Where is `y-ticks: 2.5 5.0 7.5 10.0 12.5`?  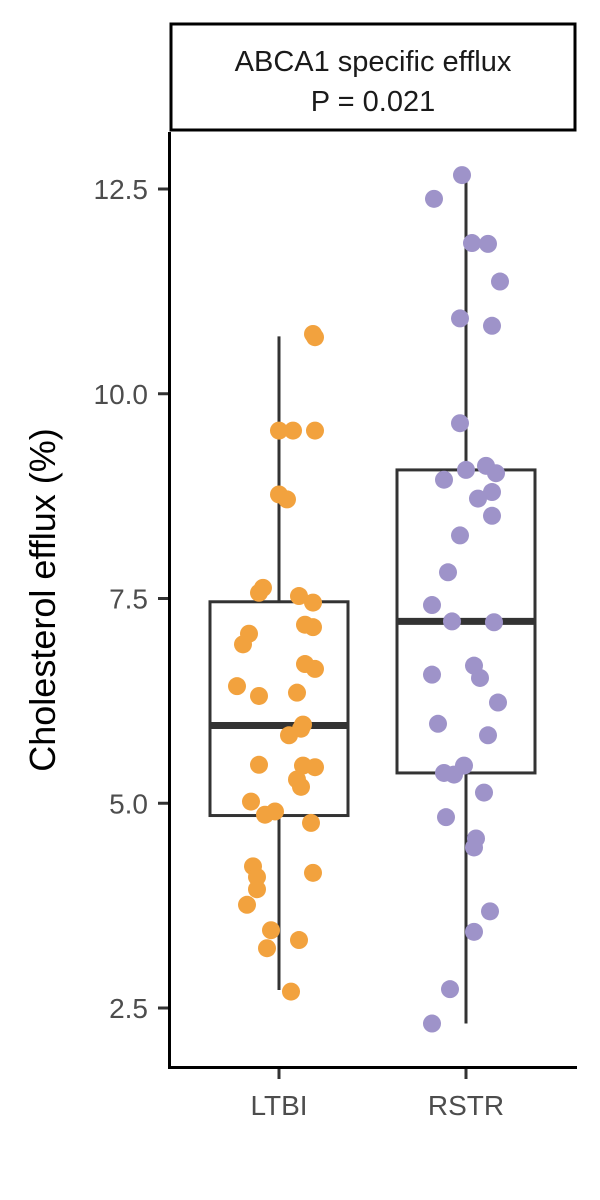 y-ticks: 2.5 5.0 7.5 10.0 12.5 is located at coordinates (131, 599).